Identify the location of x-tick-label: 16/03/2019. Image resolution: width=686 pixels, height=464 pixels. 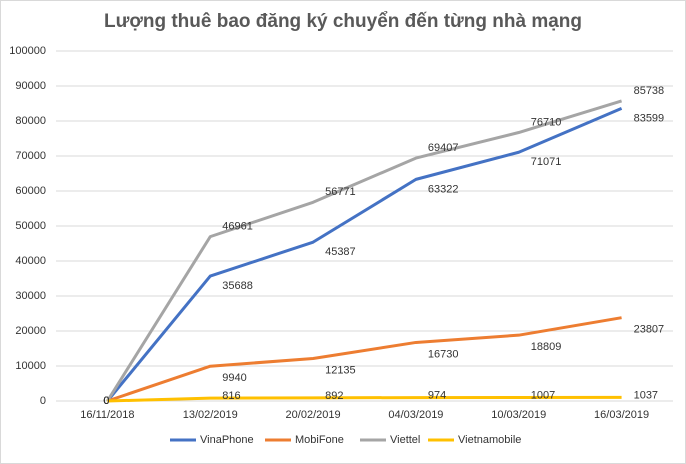
(621, 415).